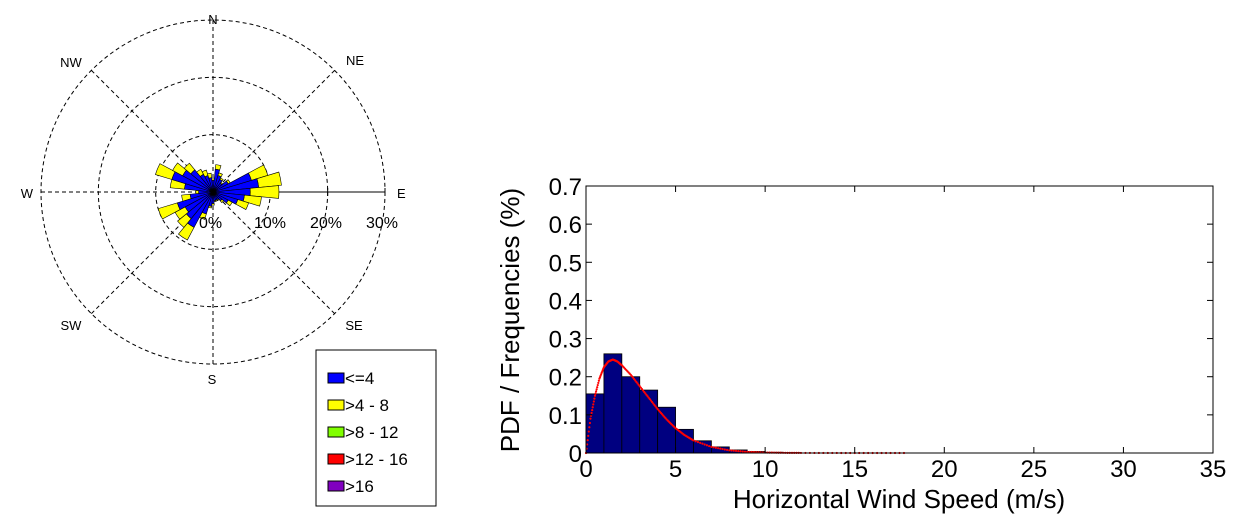  Describe the element at coordinates (1213, 469) in the screenshot. I see `x-tick-label: 35` at that location.